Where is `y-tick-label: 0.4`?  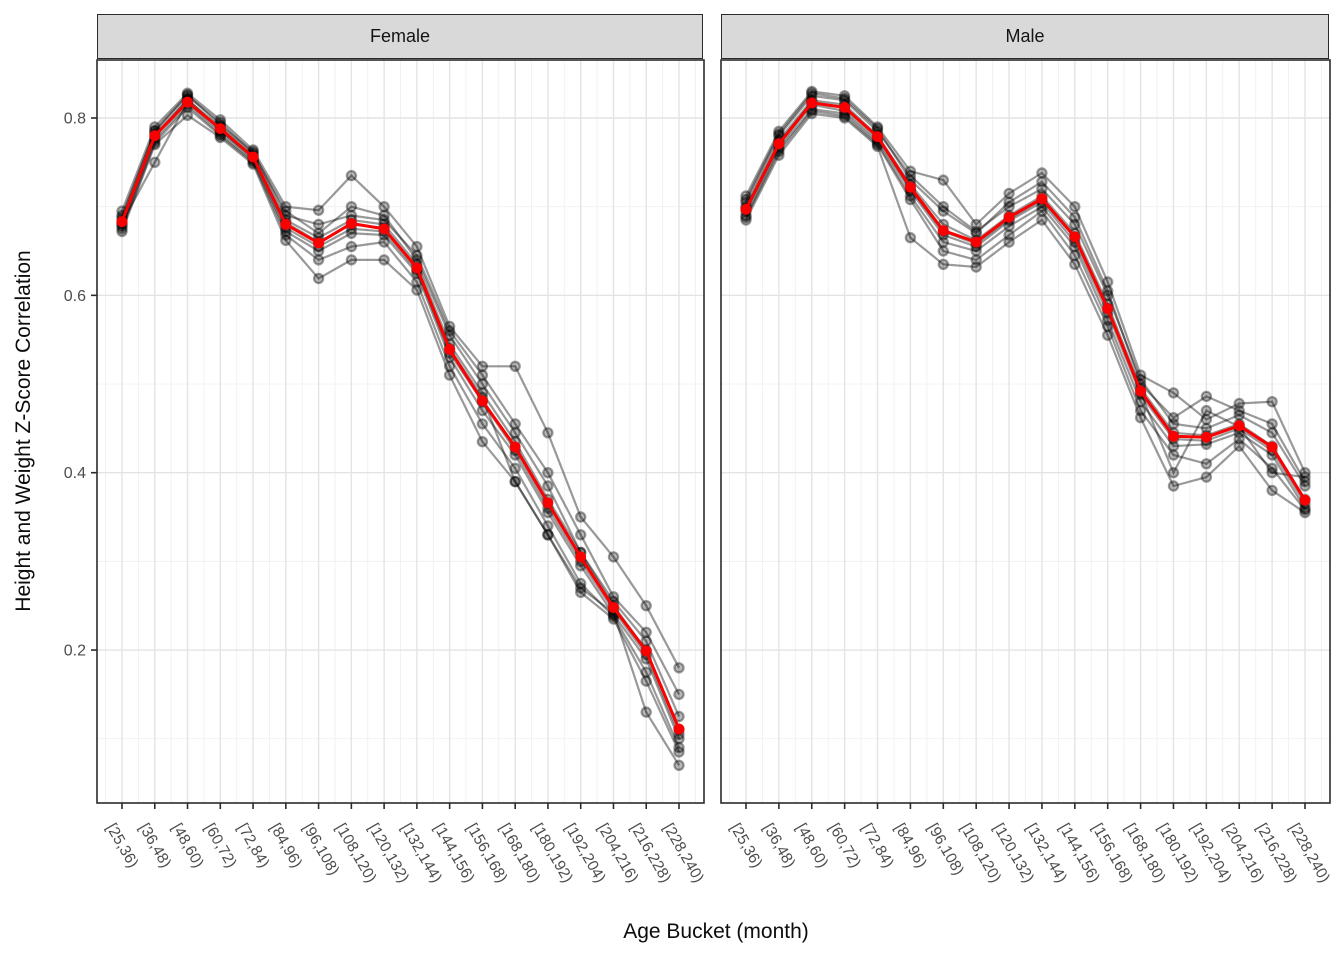
y-tick-label: 0.4 is located at coordinates (75, 473).